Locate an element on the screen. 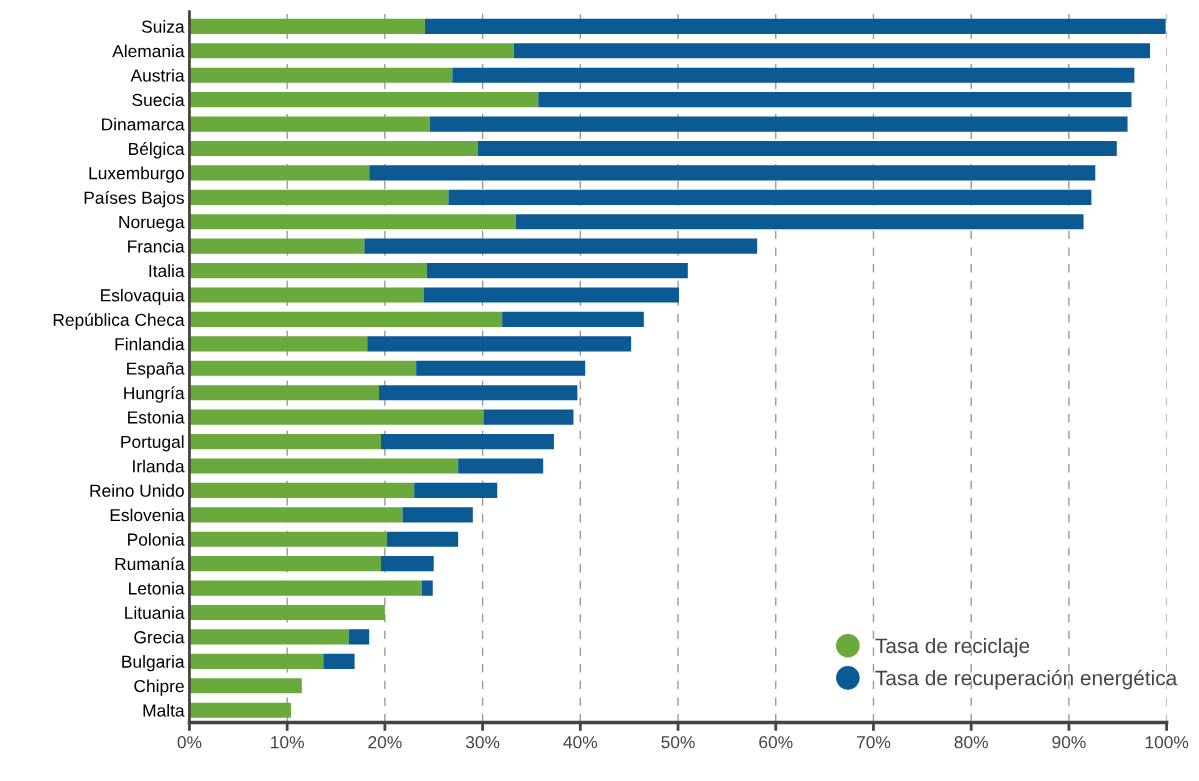 The width and height of the screenshot is (1199, 781). y-tick-label: Lituania is located at coordinates (155, 612).